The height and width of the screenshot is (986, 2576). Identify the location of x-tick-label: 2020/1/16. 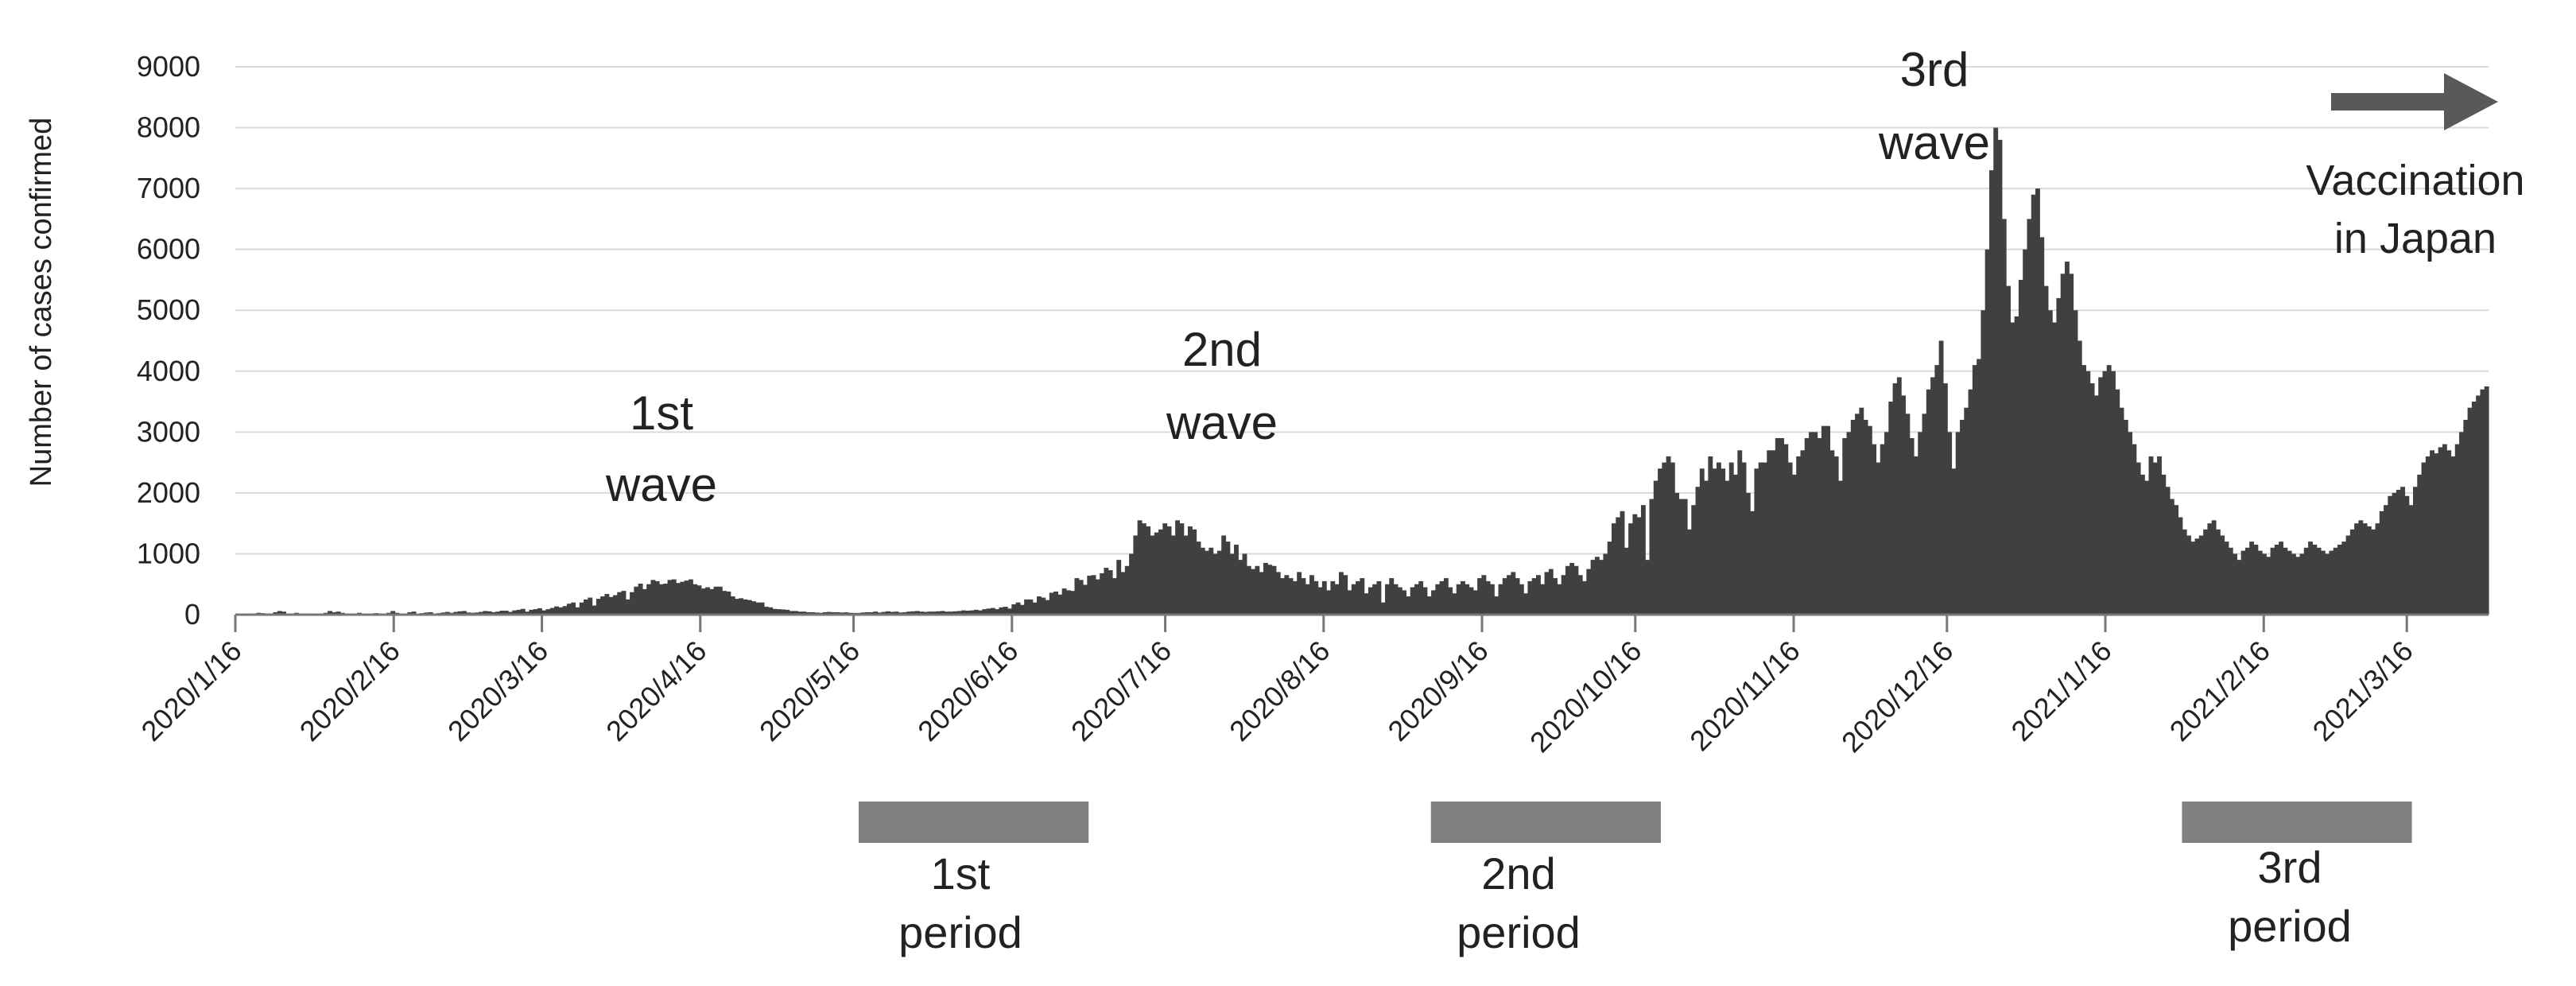
(191, 691).